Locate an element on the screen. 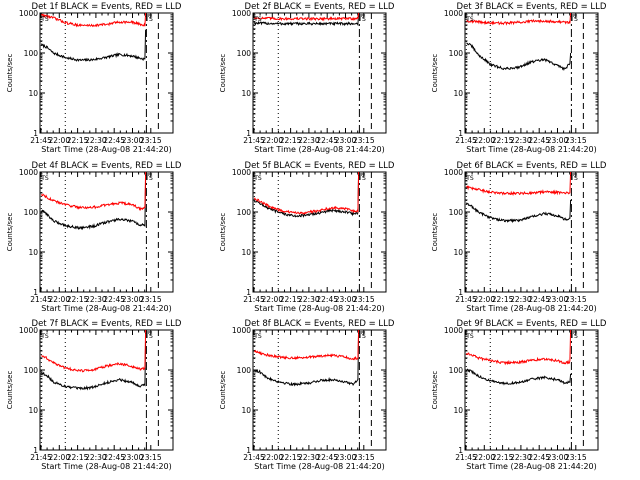 The image size is (640, 480). panel-title: Det 1f BLACK = Events, RED = LLD is located at coordinates (107, 7).